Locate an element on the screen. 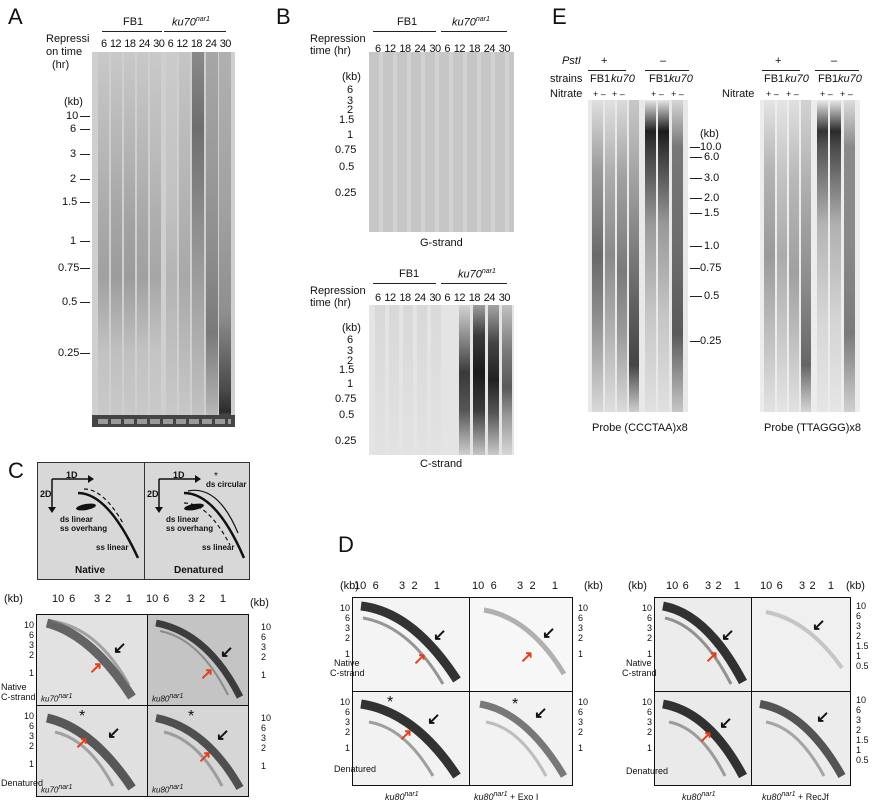 Image resolution: width=881 pixels, height=802 pixels. panel-d-caption-2: ku80nar1 + Exo I is located at coordinates (506, 796).